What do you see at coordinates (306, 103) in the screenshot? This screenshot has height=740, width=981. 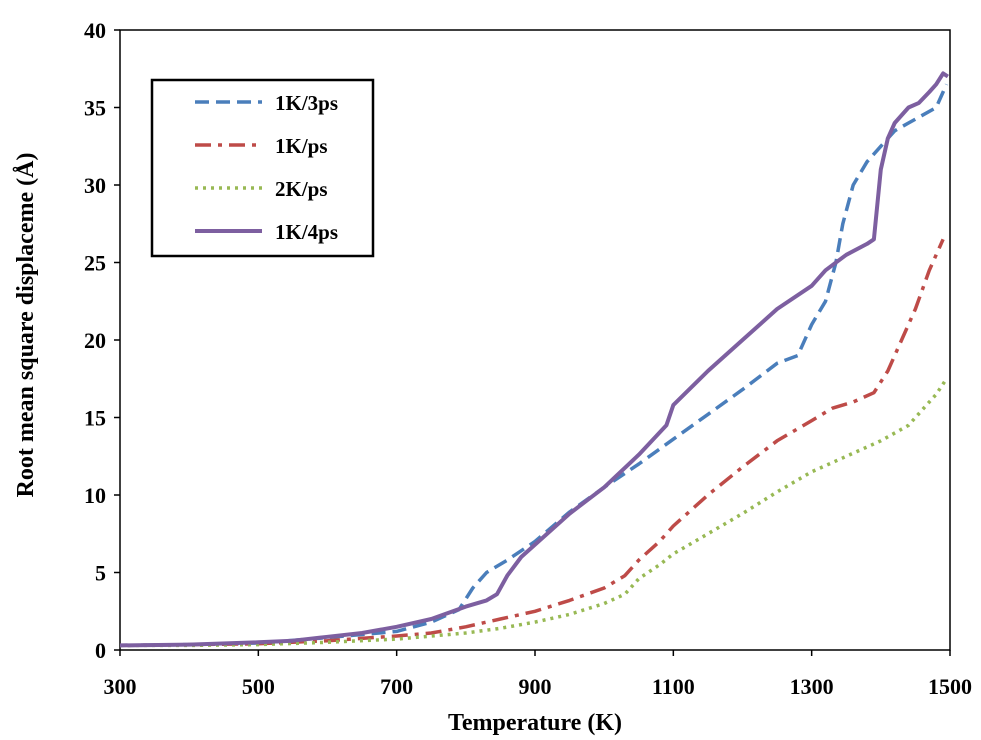 I see `legend-label-1: 1K/3ps` at bounding box center [306, 103].